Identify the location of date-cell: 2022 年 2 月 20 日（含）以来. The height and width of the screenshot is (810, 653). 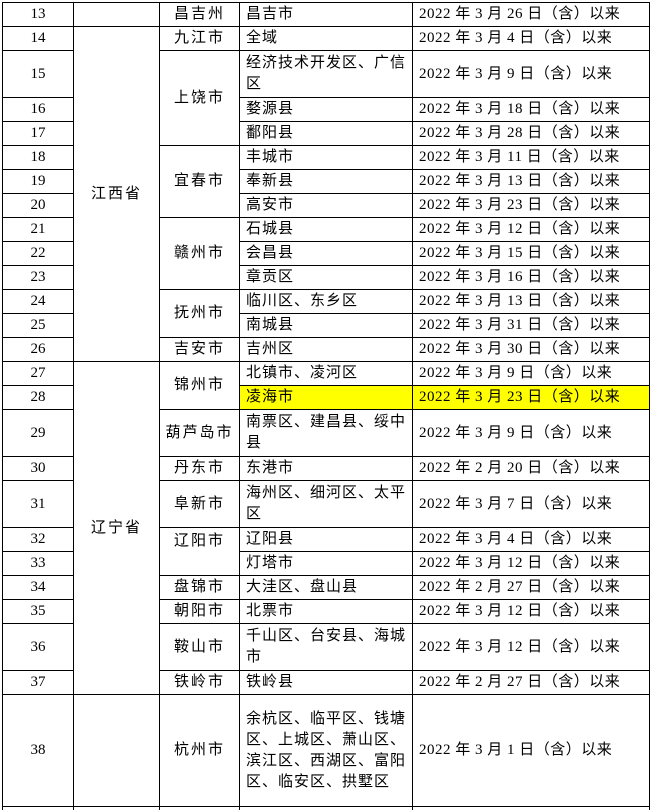
(531, 468).